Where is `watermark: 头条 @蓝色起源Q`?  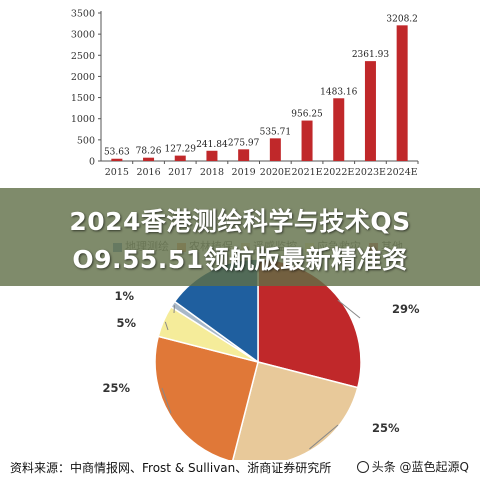 watermark: 头条 @蓝色起源Q is located at coordinates (412, 466).